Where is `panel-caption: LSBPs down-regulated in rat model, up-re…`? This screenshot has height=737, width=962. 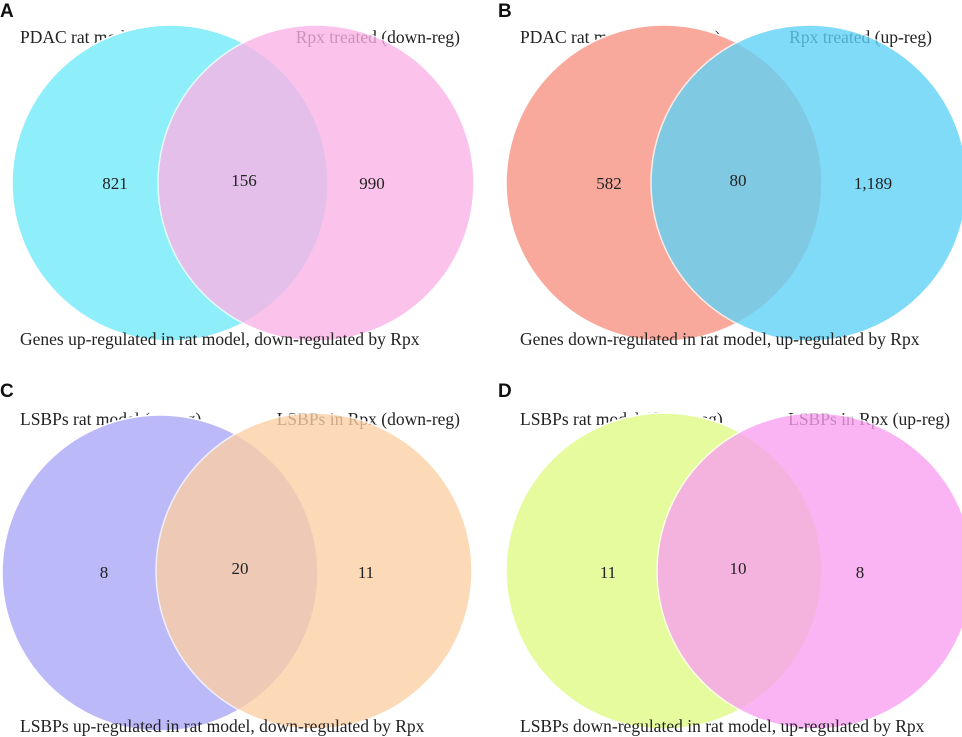
panel-caption: LSBPs down-regulated in rat model, up-re… is located at coordinates (722, 726).